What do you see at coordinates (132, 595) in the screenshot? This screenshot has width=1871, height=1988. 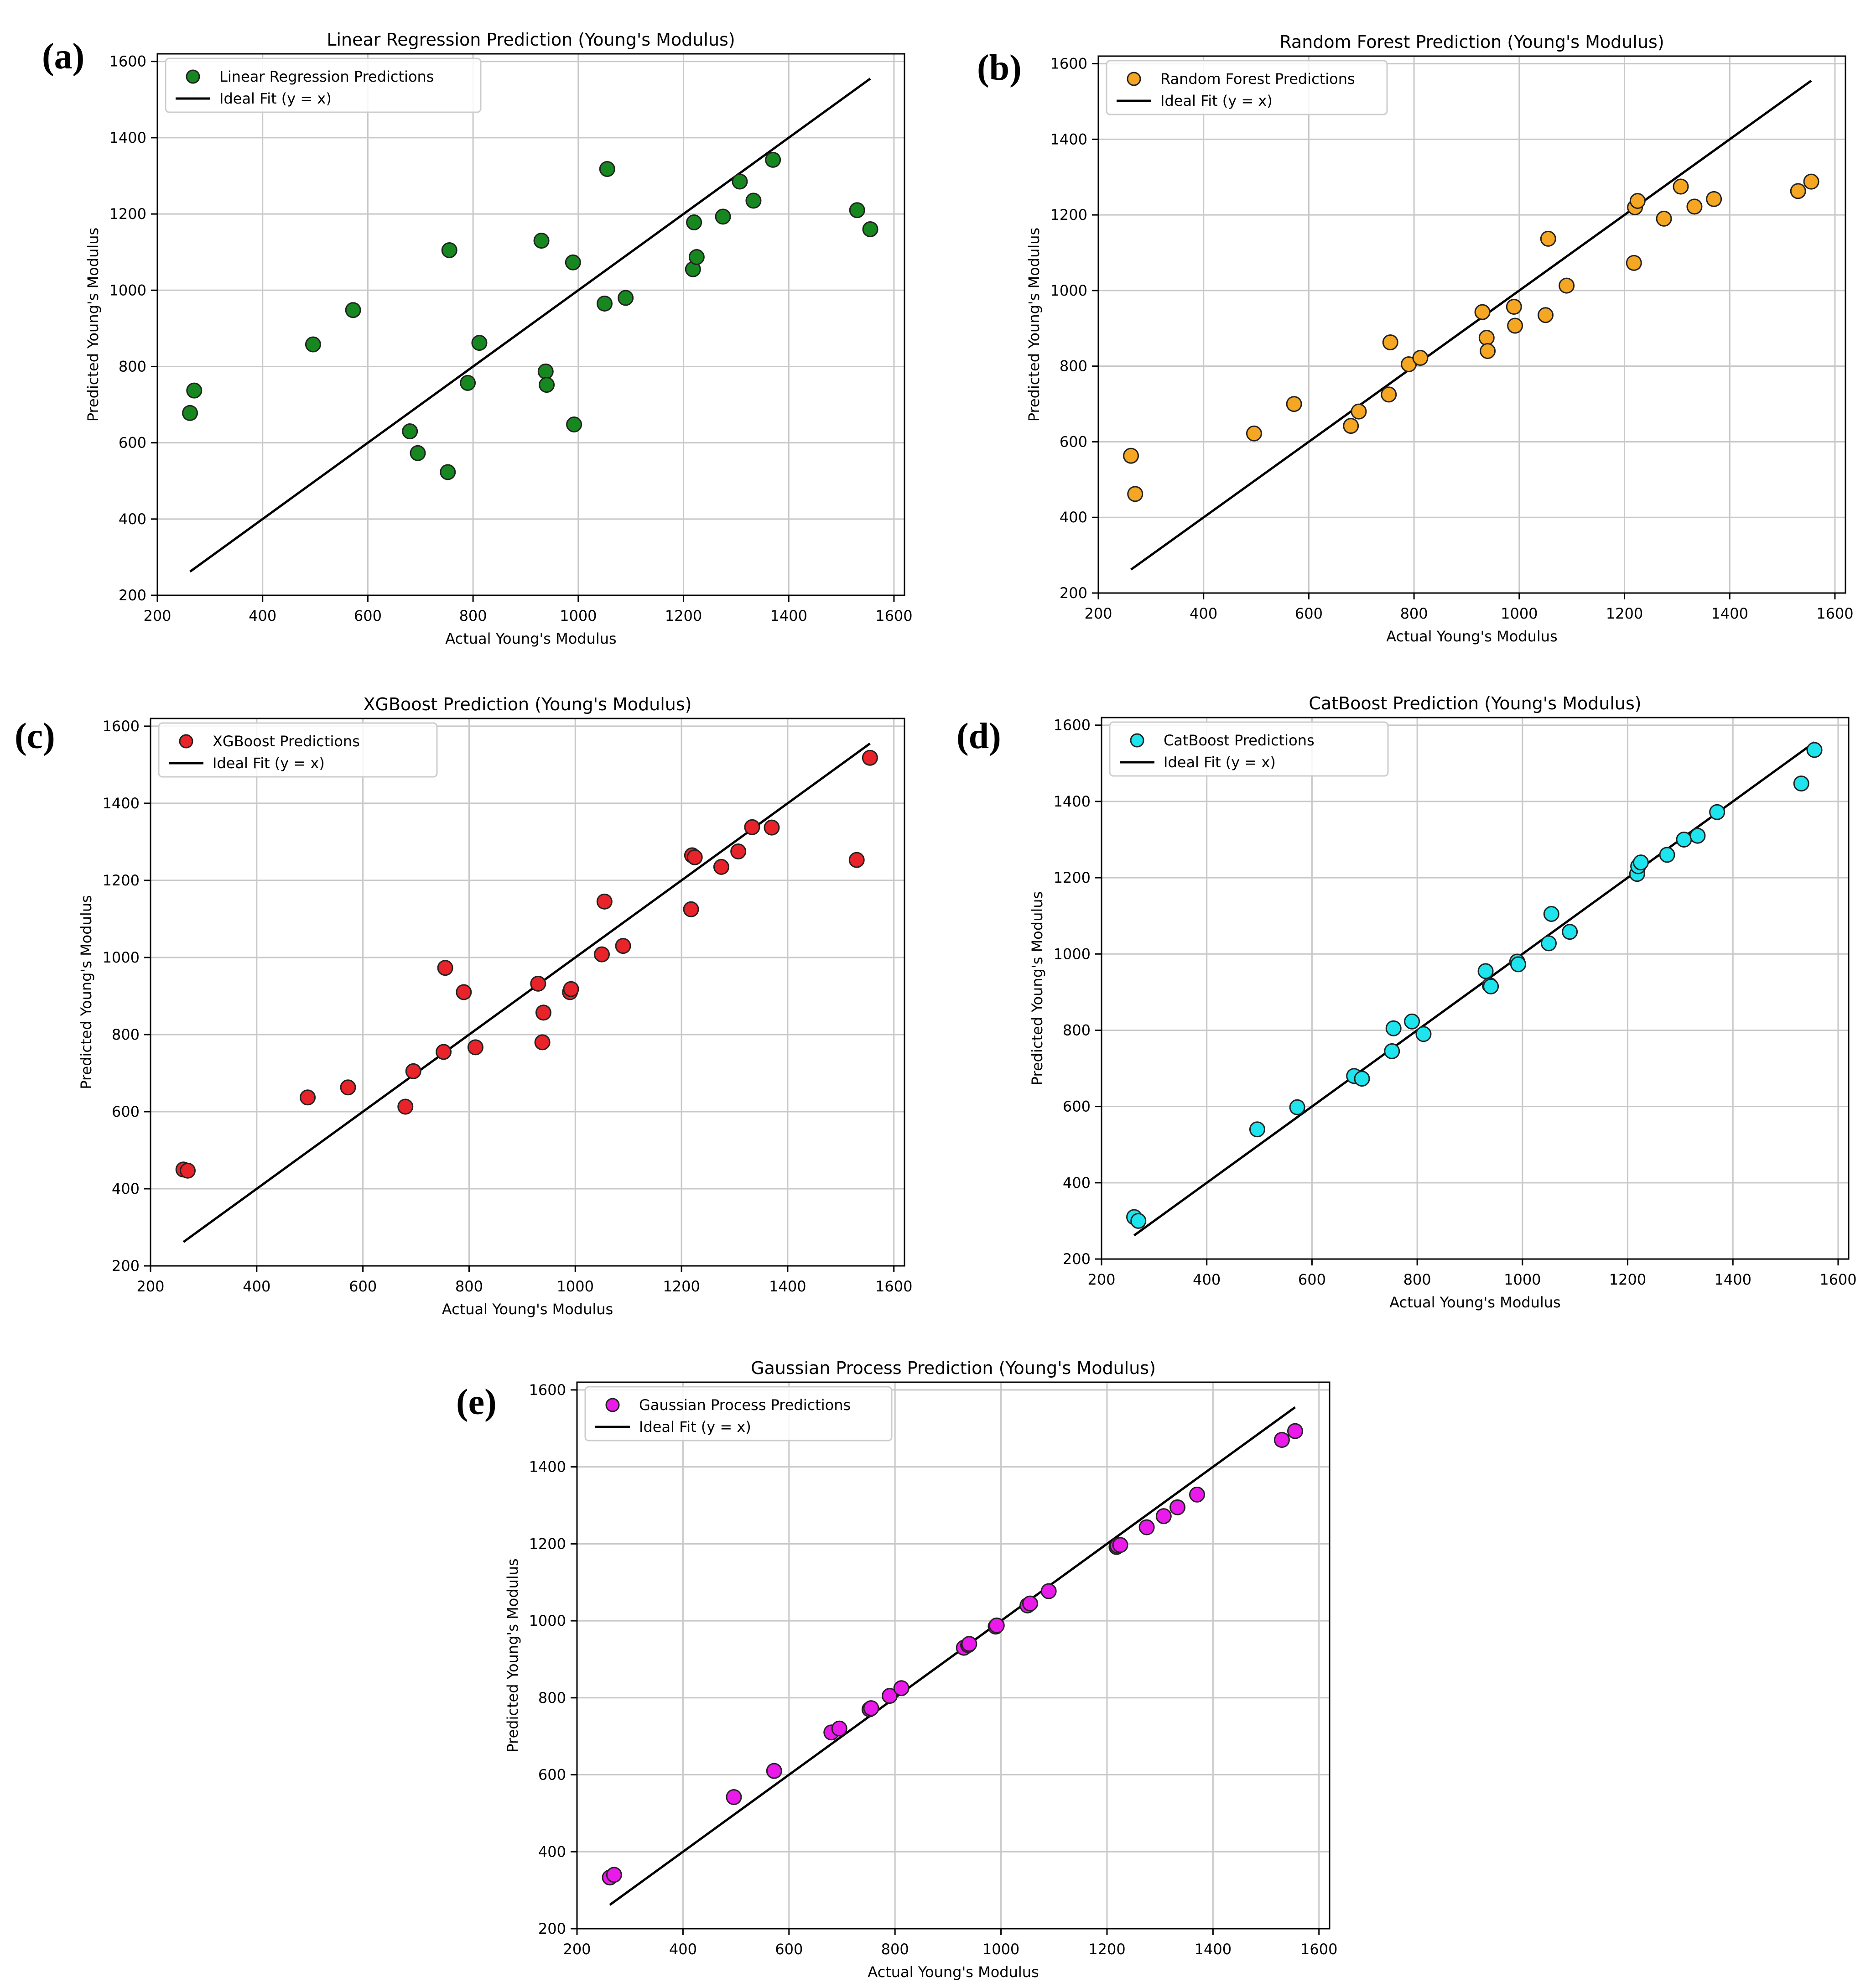 I see `y-tick-label: 200` at bounding box center [132, 595].